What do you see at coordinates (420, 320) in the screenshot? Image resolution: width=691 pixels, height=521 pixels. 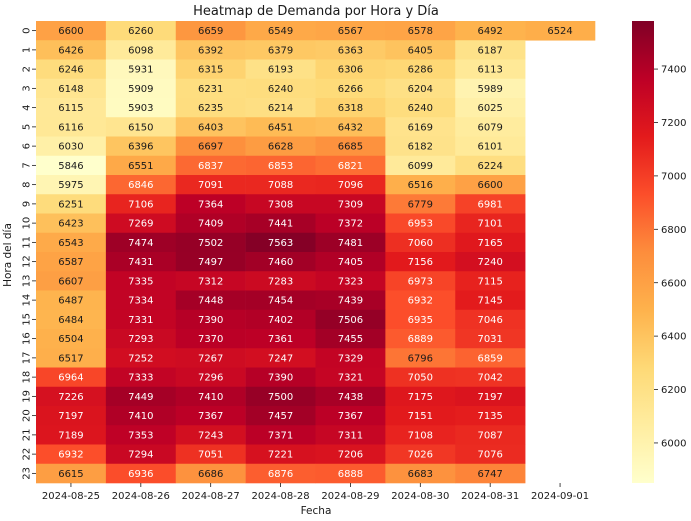 I see `cell-value-label: 6935` at bounding box center [420, 320].